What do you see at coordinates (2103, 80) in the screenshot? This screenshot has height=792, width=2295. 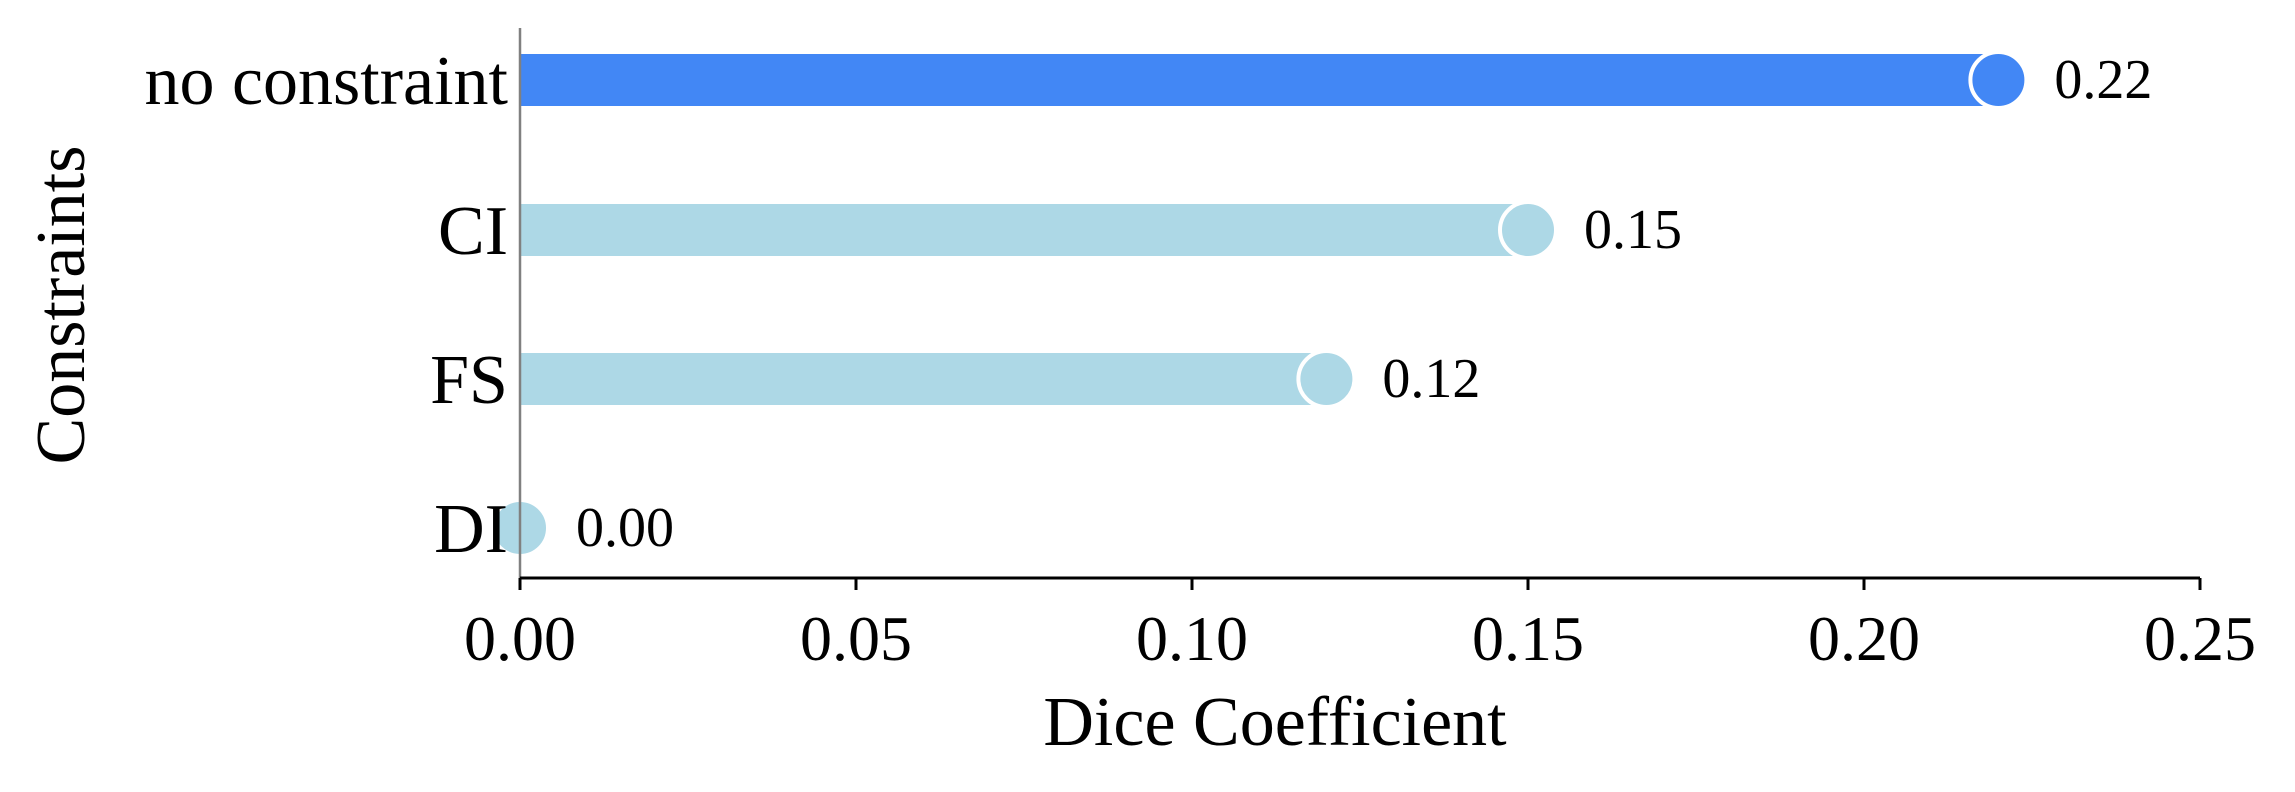 I see `value-label-0: 0.22` at bounding box center [2103, 80].